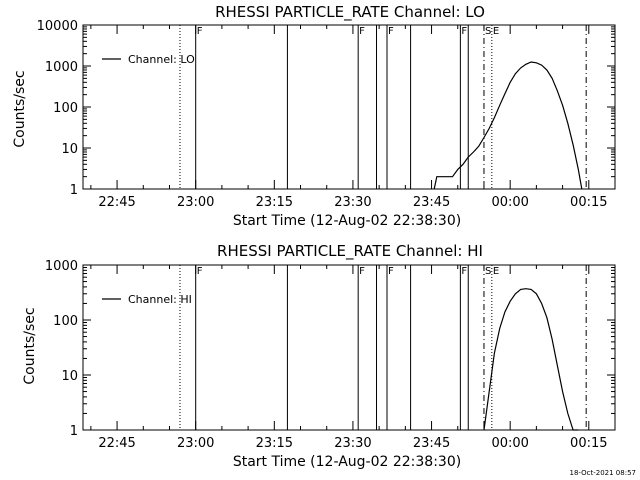 The width and height of the screenshot is (640, 480). Describe the element at coordinates (350, 251) in the screenshot. I see `chart-title: RHESSI PARTICLE_RATE Channel: HI` at that location.